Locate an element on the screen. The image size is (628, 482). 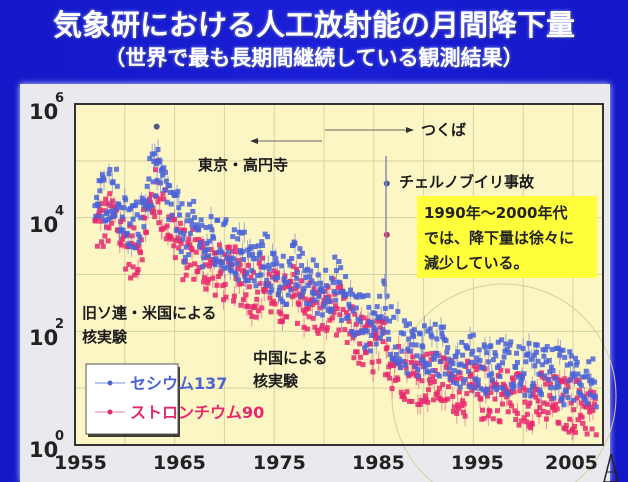
x-axis: 1955 1965 1975 1985 1995 2005 is located at coordinates (326, 463).